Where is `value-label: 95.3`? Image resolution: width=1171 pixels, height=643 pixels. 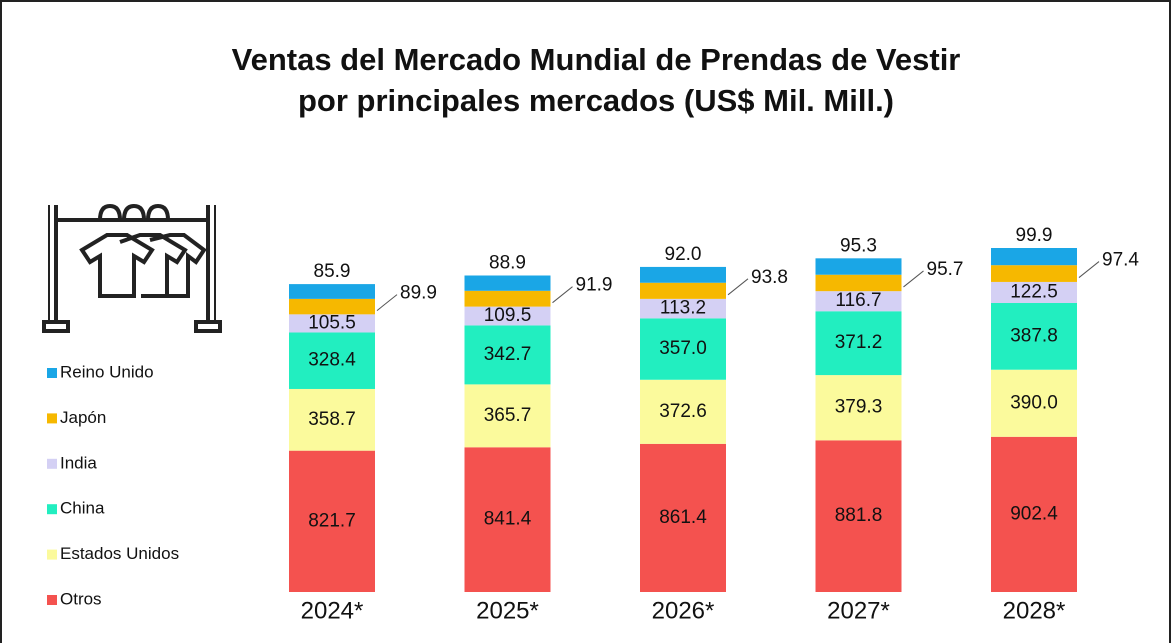 value-label: 95.3 is located at coordinates (858, 245).